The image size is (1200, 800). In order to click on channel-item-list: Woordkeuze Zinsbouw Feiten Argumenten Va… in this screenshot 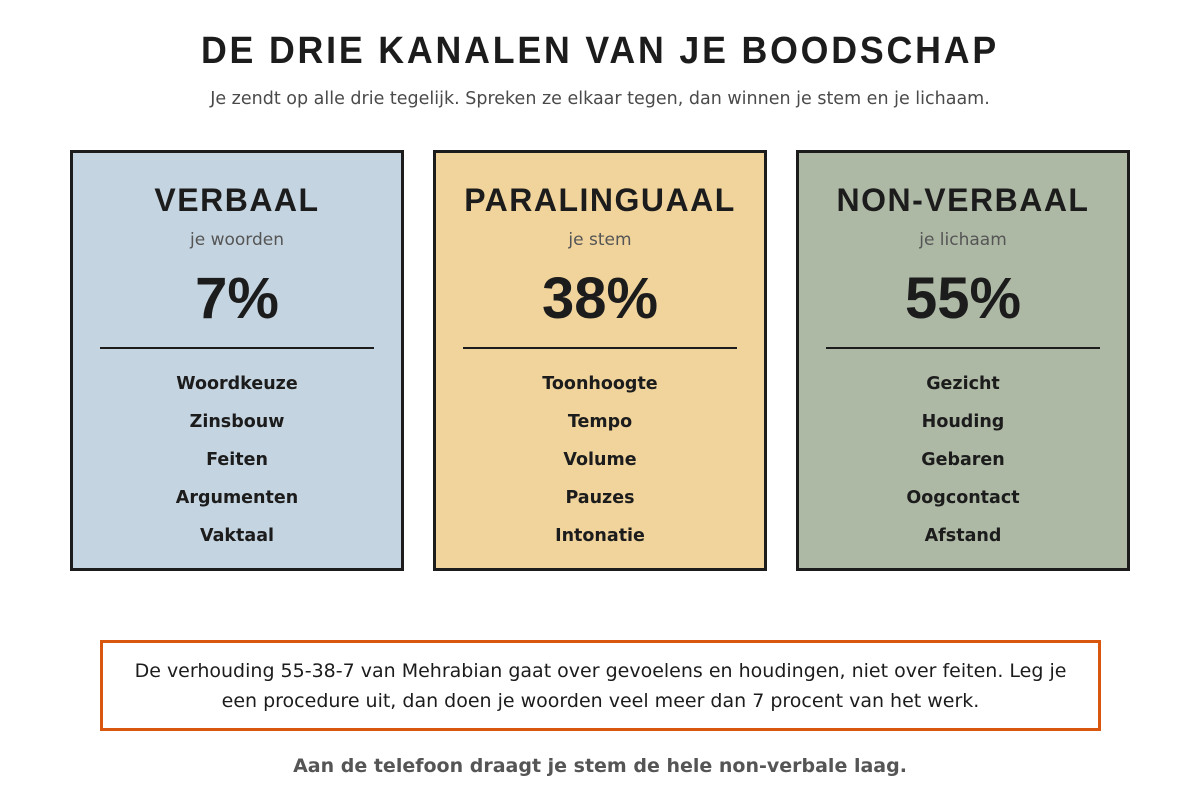, I will do `click(237, 467)`.